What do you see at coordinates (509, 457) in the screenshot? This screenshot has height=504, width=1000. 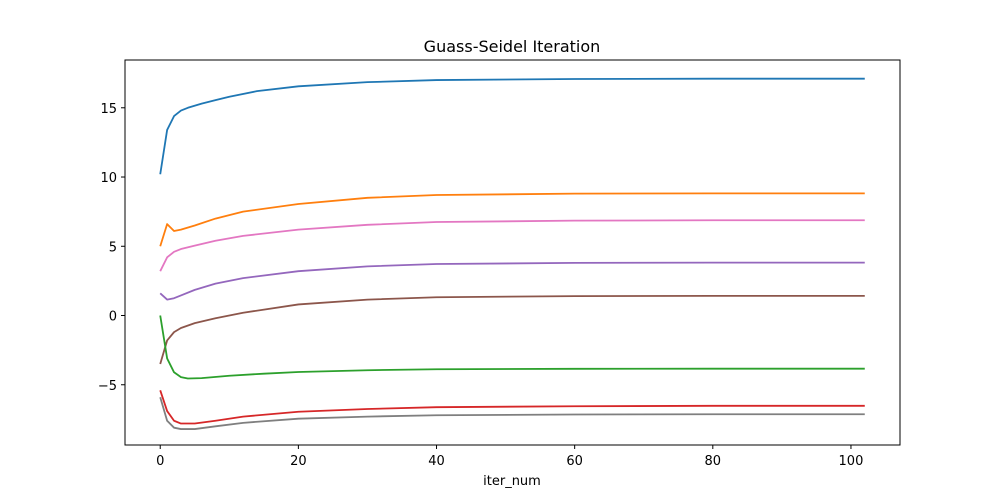 I see `x-axis-ticks: 0 20 40 60 80 100` at bounding box center [509, 457].